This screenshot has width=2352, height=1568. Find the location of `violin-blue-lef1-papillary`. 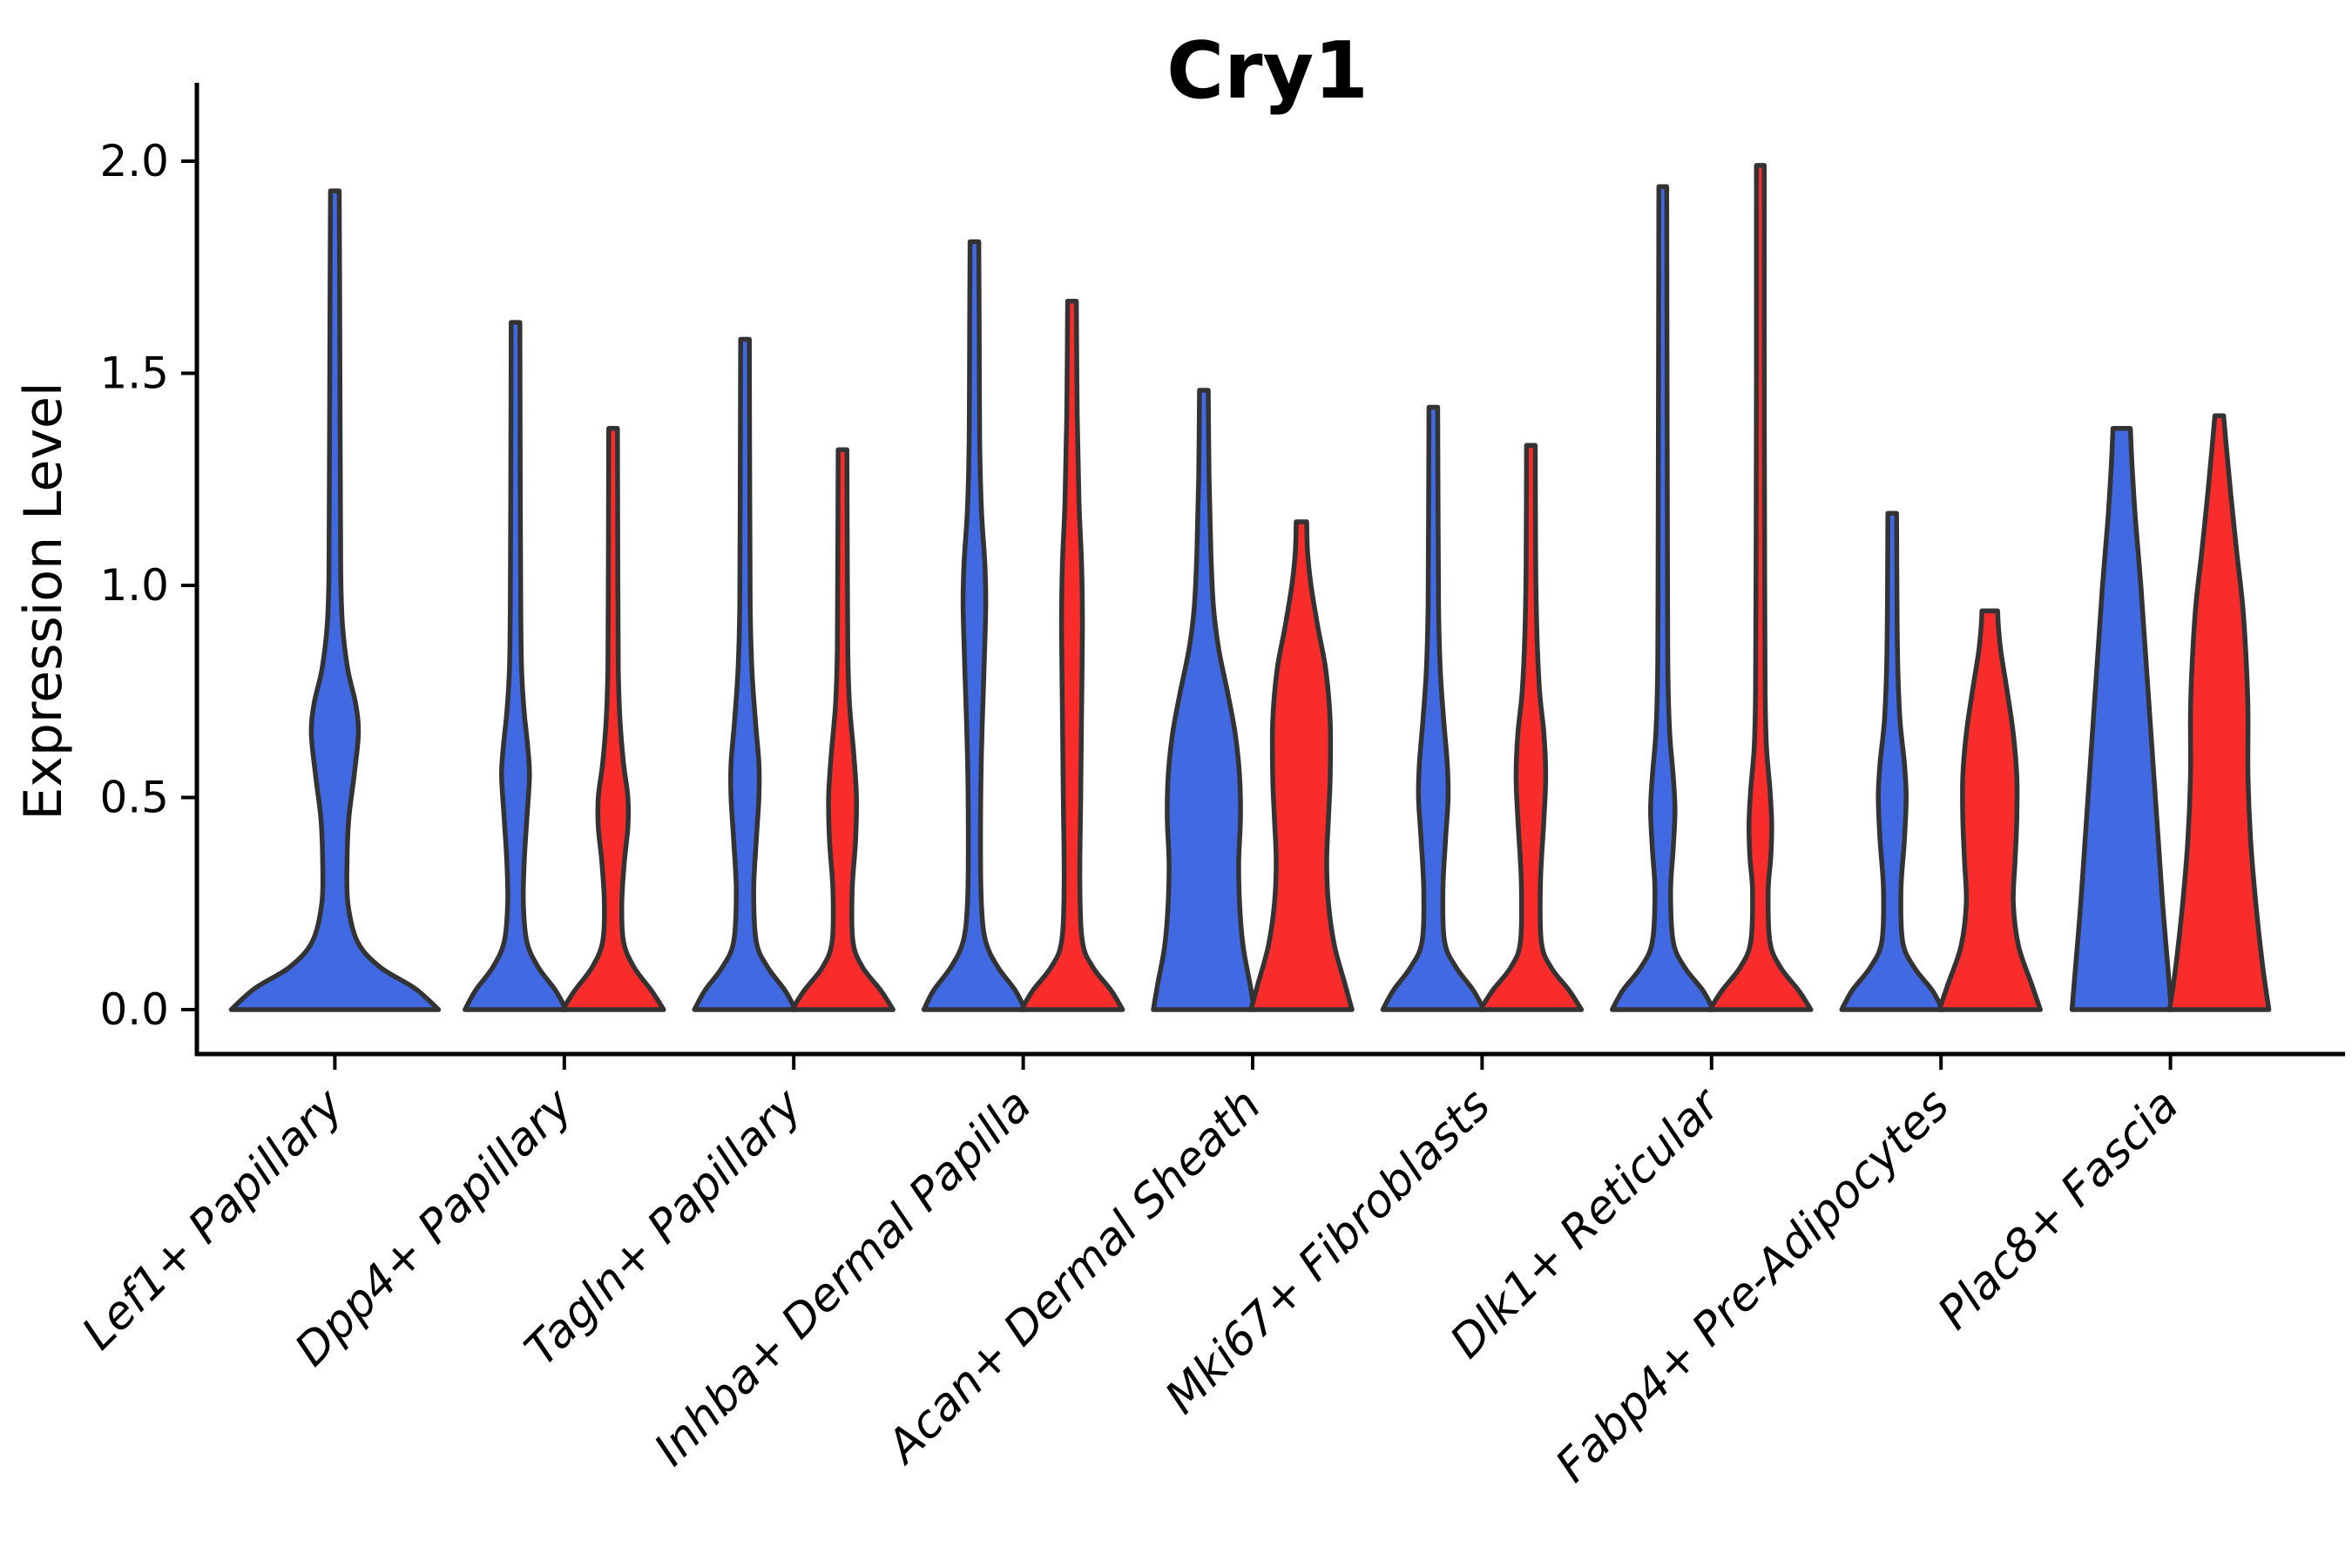

violin-blue-lef1-papillary is located at coordinates (335, 600).